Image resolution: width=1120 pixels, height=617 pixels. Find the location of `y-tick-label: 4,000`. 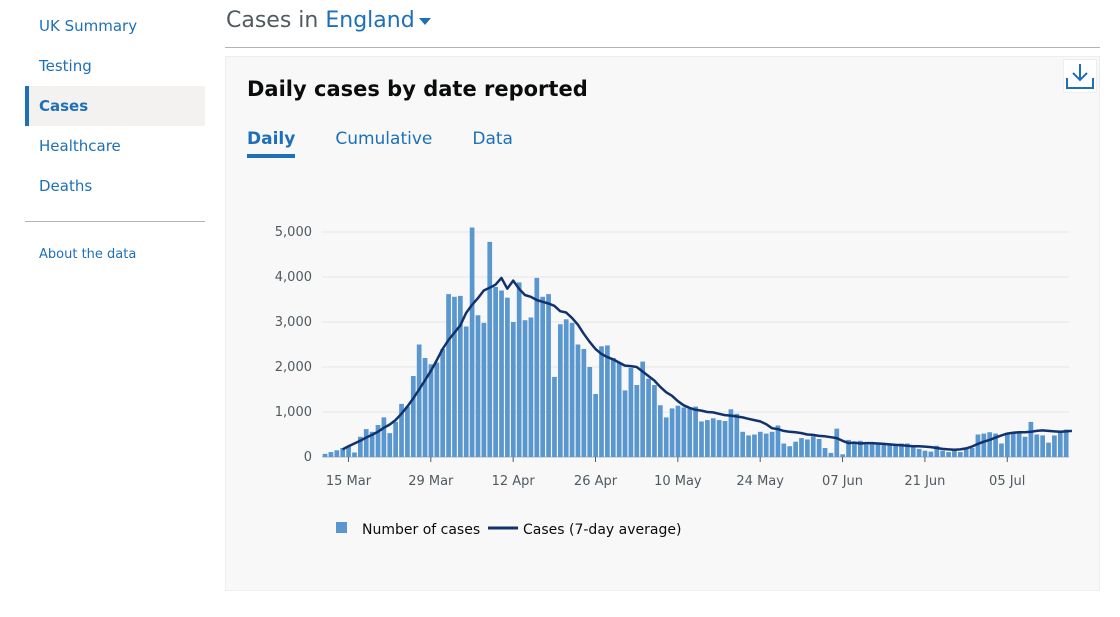

y-tick-label: 4,000 is located at coordinates (293, 277).